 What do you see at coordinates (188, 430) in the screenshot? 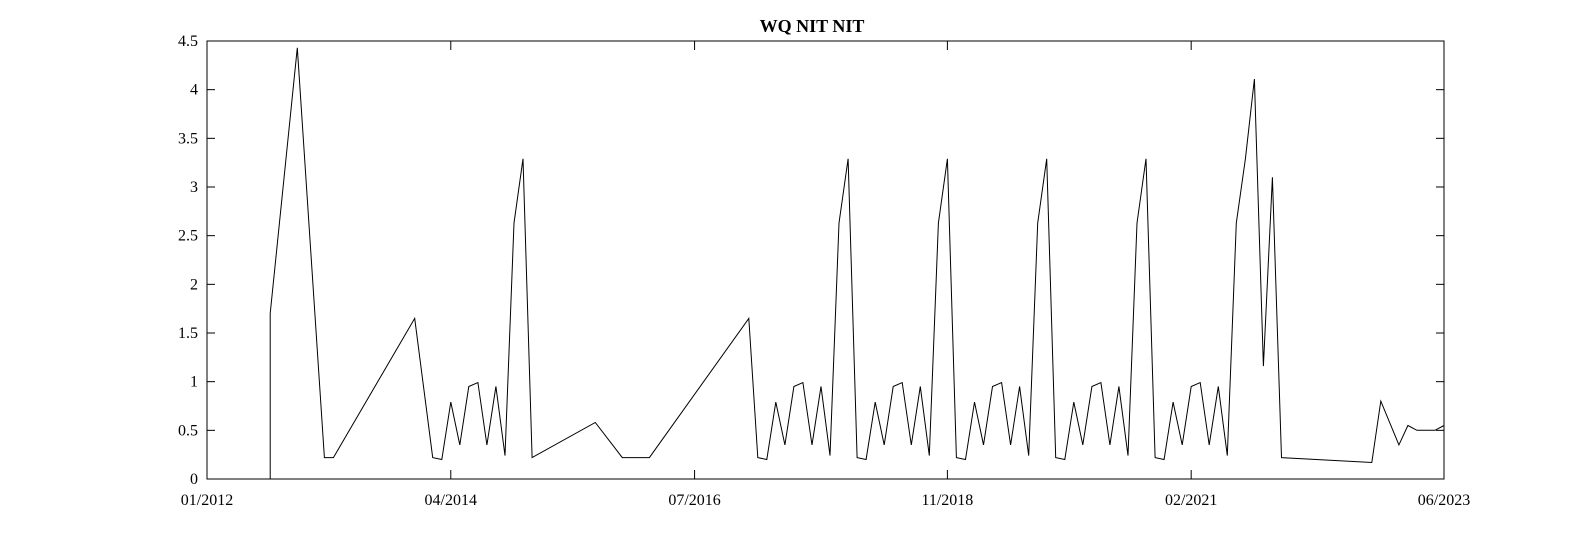
I see `y-tick-label: 0.5` at bounding box center [188, 430].